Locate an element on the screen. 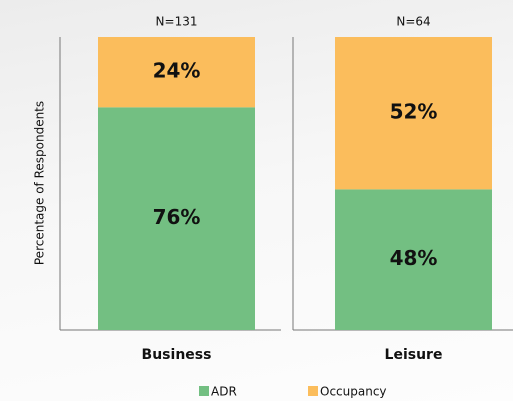 This screenshot has width=513, height=401. data-label: 76% is located at coordinates (177, 217).